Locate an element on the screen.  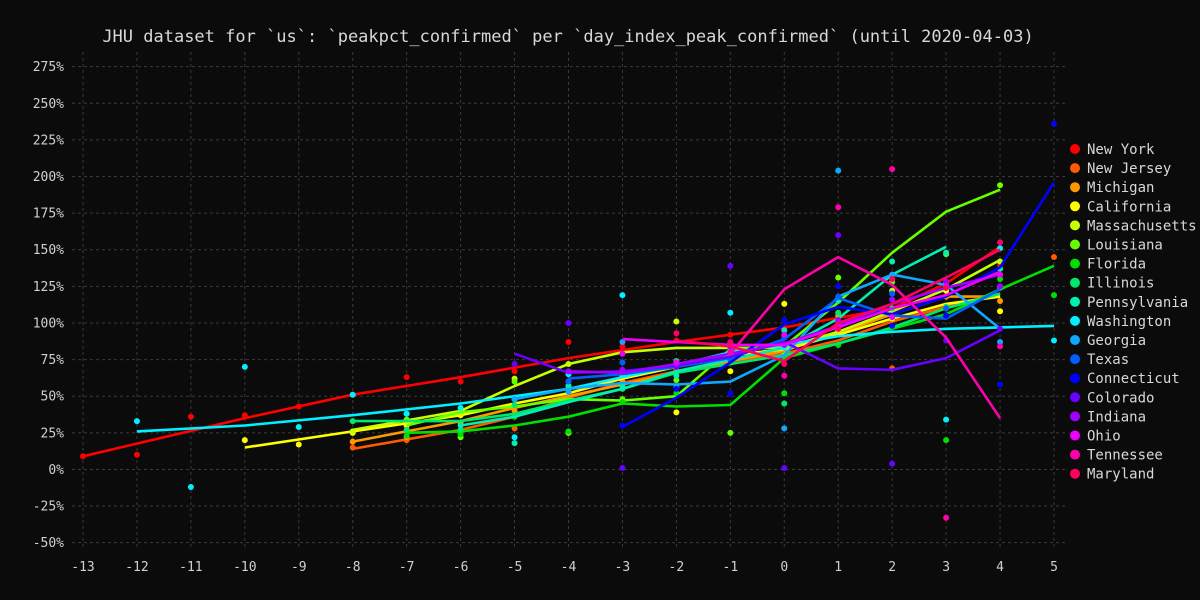
legend-item: Pennsylvania is located at coordinates (1129, 303).